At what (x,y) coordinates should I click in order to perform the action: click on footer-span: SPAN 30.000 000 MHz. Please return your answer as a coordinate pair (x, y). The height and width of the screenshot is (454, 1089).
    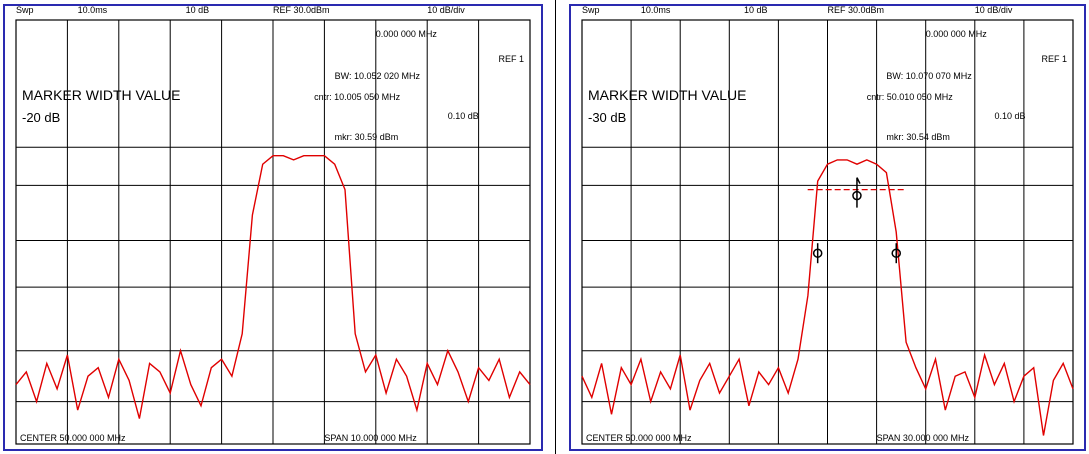
    Looking at the image, I should click on (923, 438).